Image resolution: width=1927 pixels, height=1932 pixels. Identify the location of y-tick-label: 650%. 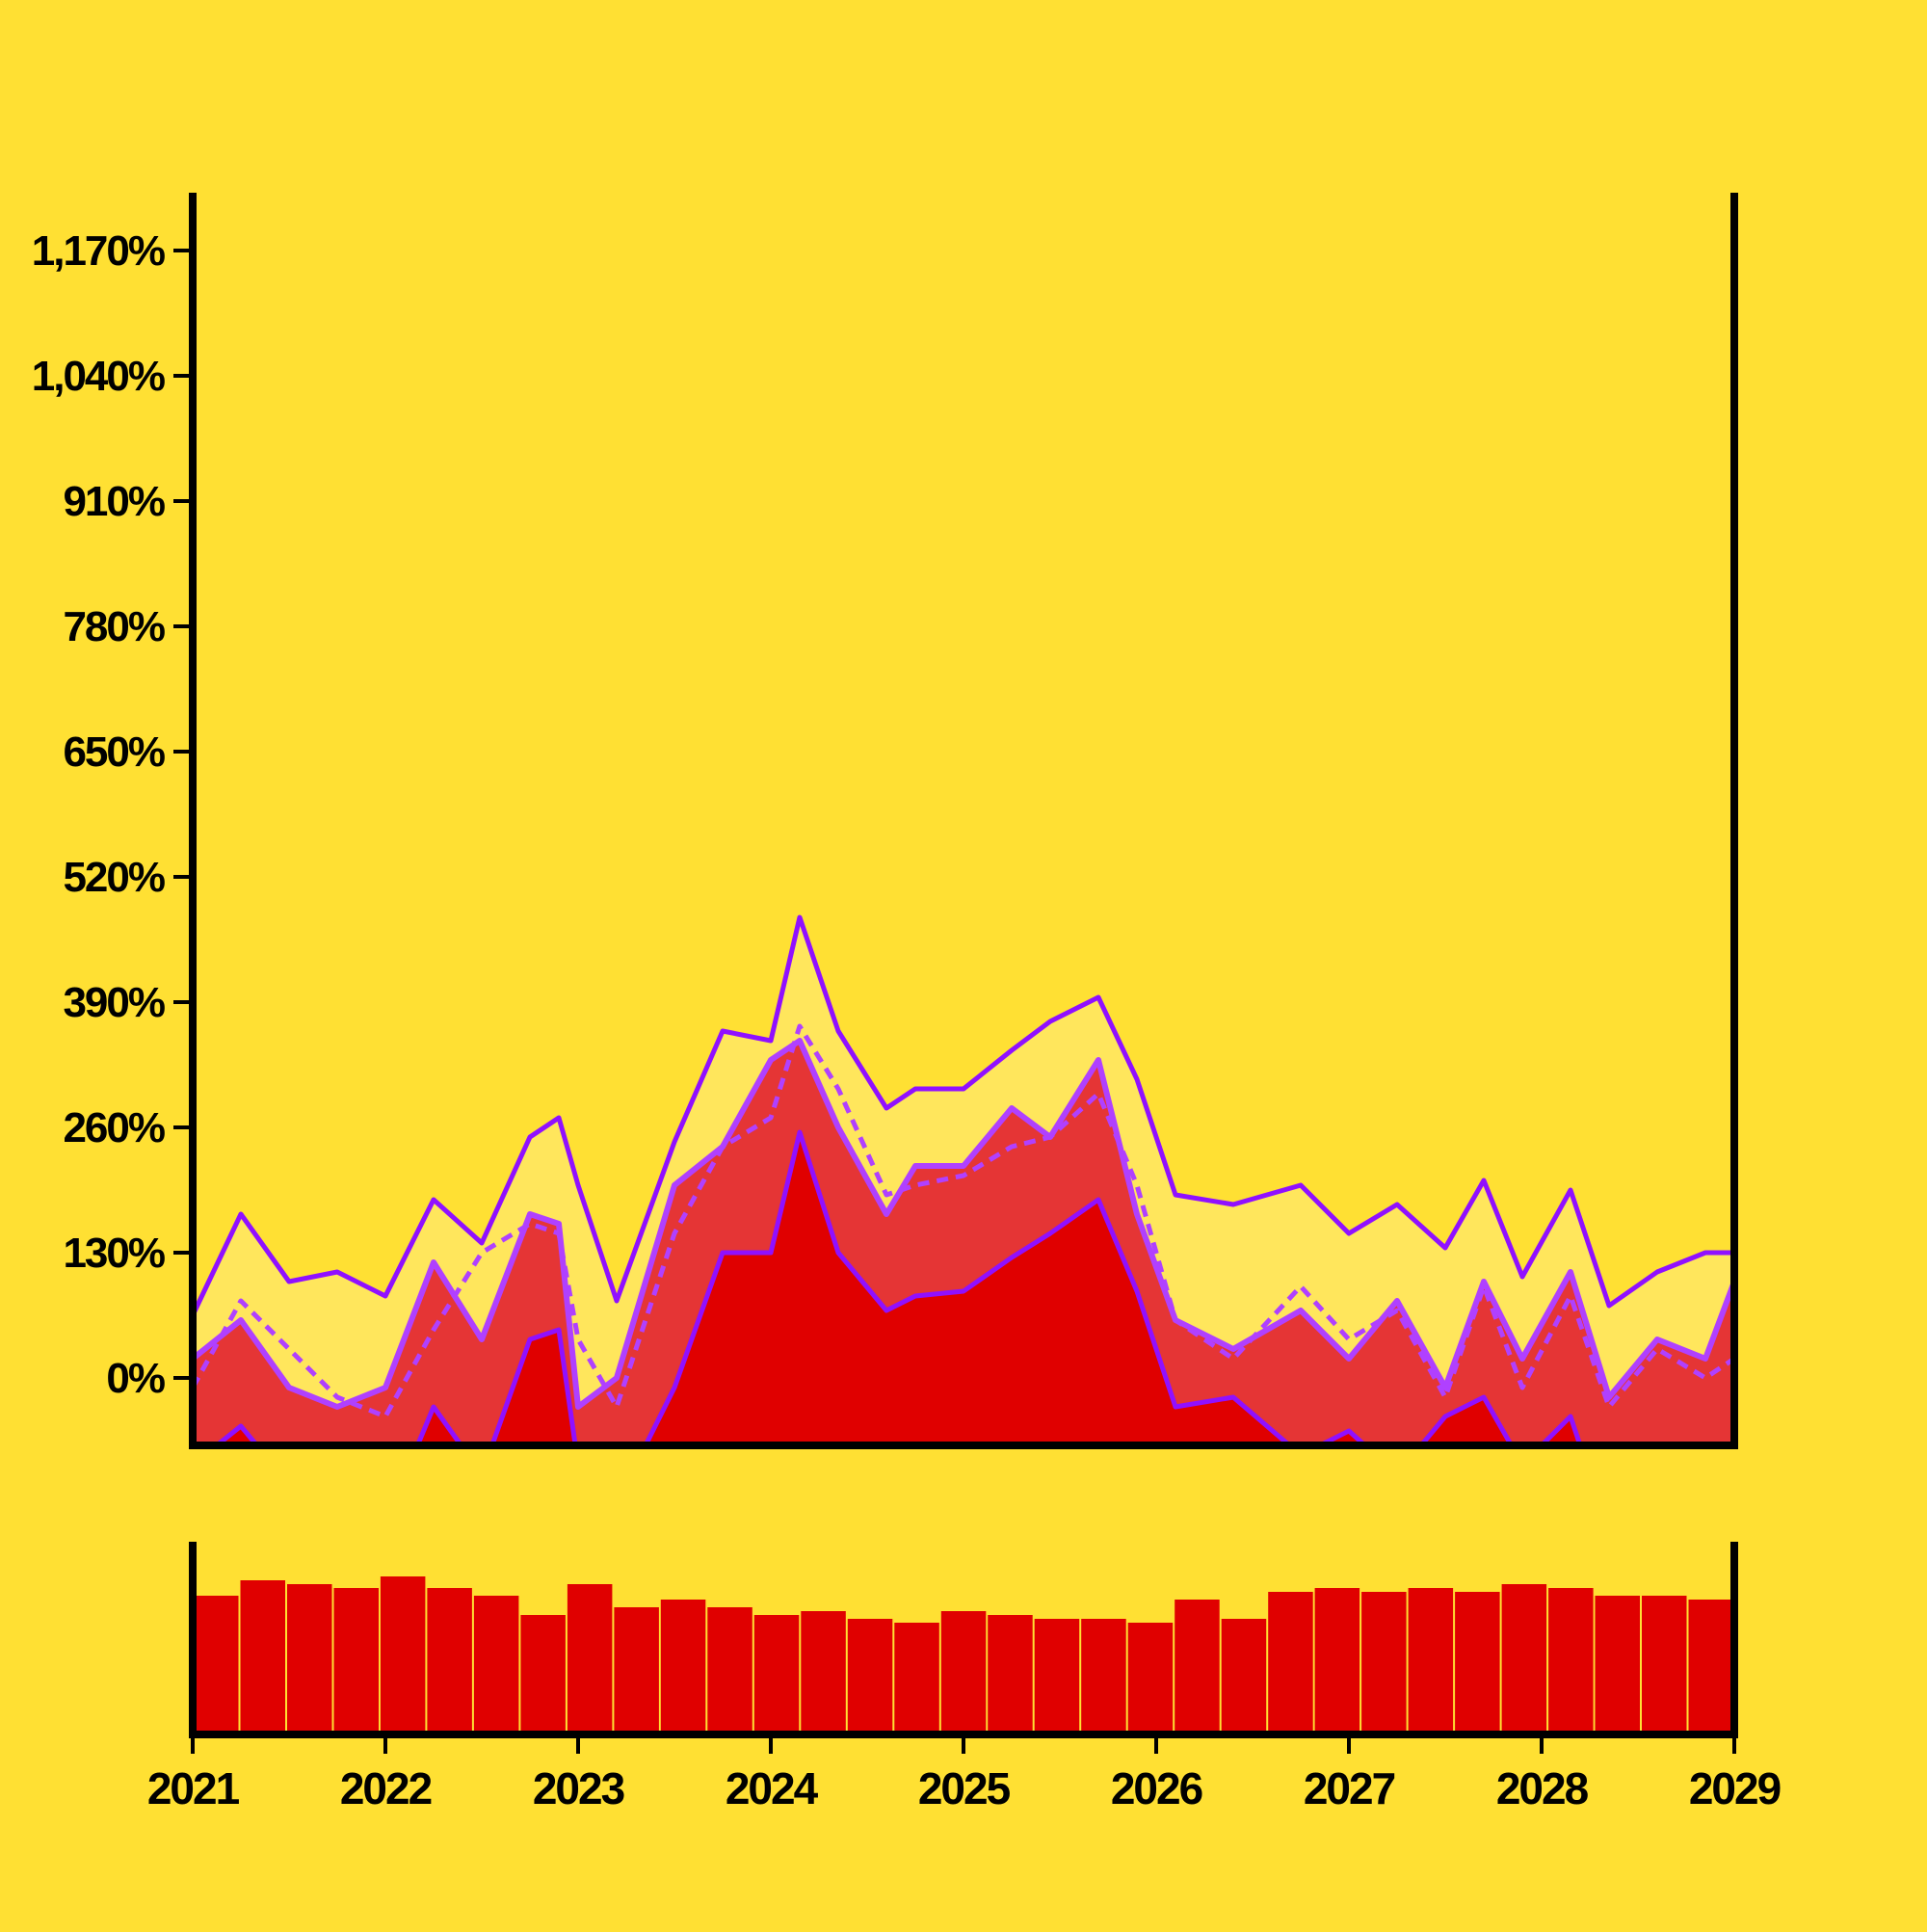
(113, 752).